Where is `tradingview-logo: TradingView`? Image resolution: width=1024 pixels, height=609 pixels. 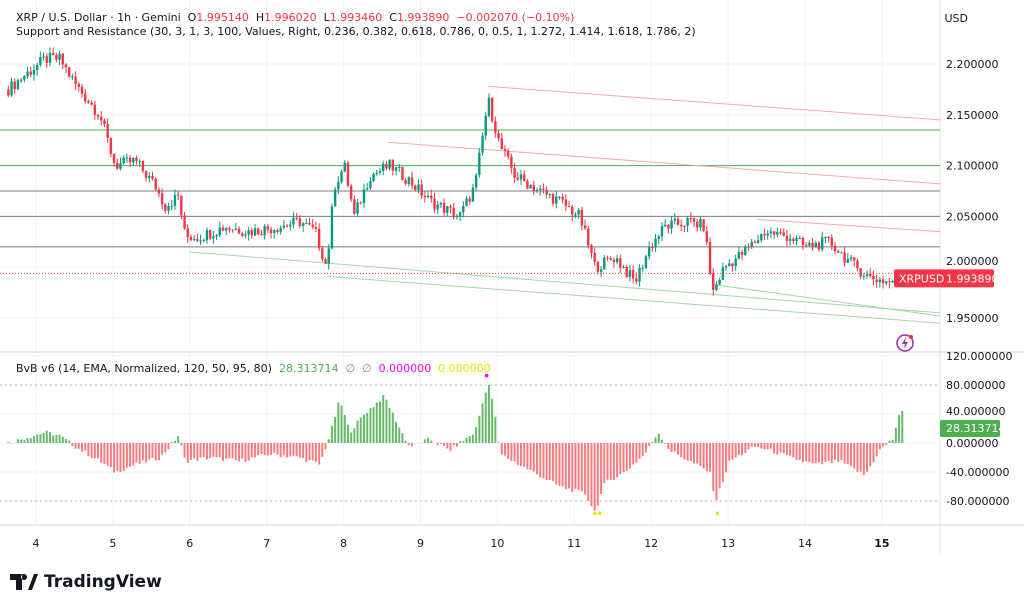 tradingview-logo: TradingView is located at coordinates (86, 582).